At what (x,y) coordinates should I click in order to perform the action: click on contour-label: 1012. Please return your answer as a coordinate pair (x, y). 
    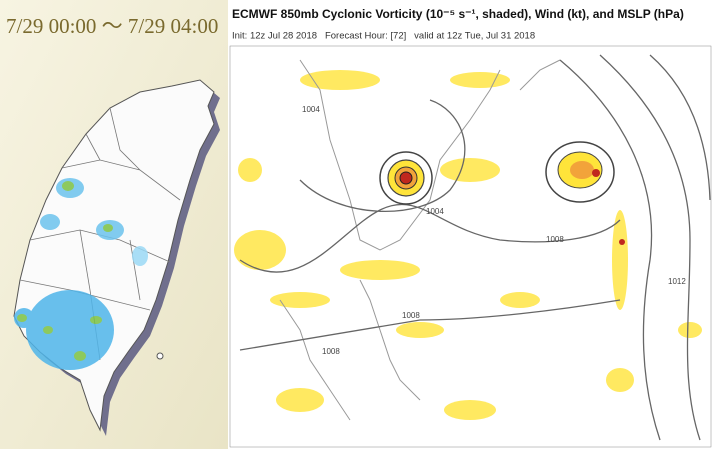
    Looking at the image, I should click on (677, 281).